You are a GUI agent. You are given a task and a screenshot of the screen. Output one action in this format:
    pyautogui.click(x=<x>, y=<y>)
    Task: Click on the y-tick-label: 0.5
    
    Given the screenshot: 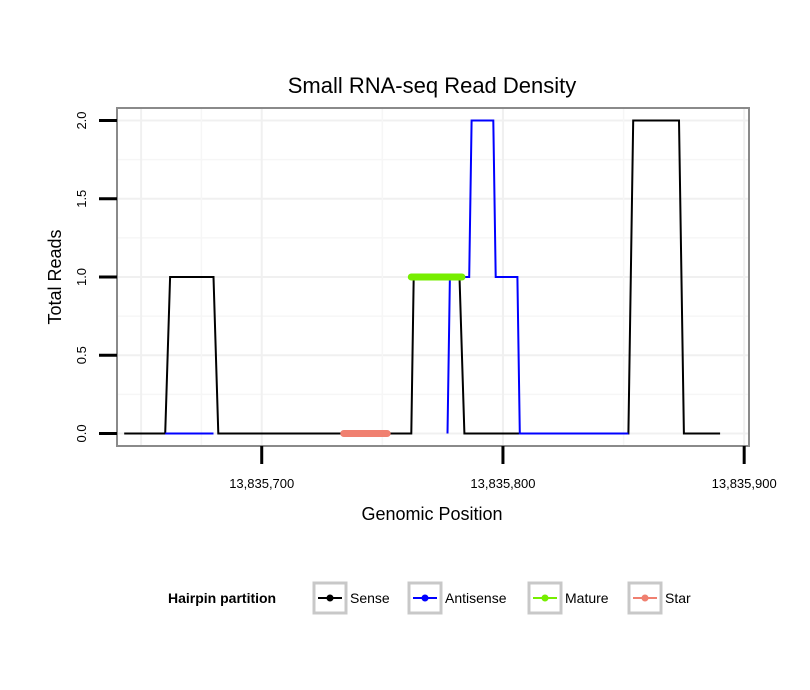 What is the action you would take?
    pyautogui.click(x=81, y=355)
    